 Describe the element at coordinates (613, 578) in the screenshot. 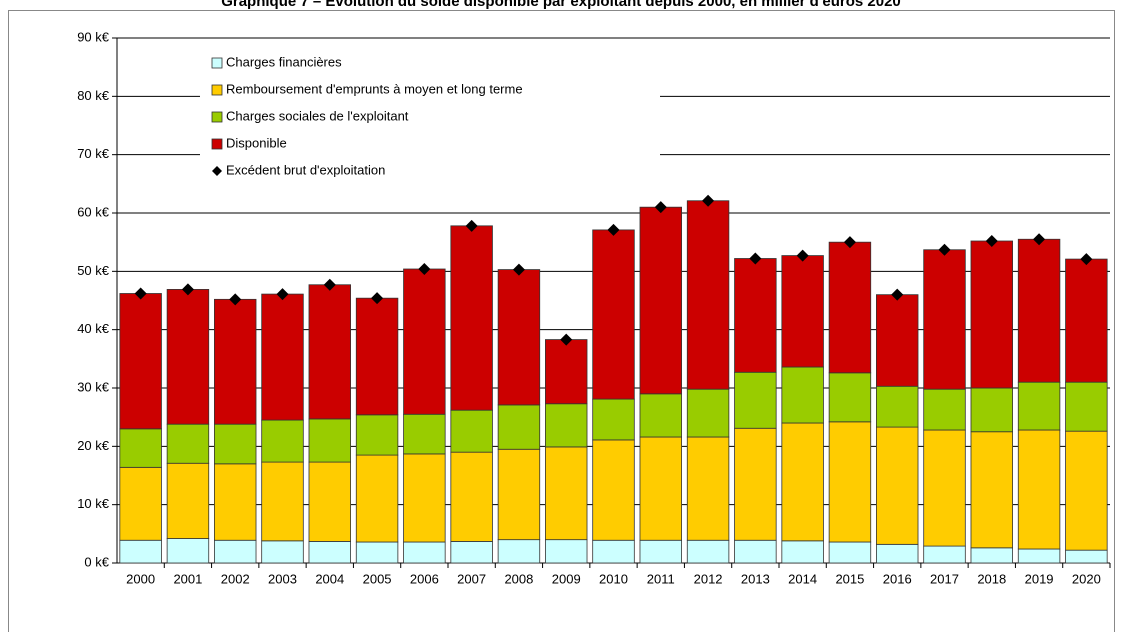

I see `x-tick-label: 2010` at that location.